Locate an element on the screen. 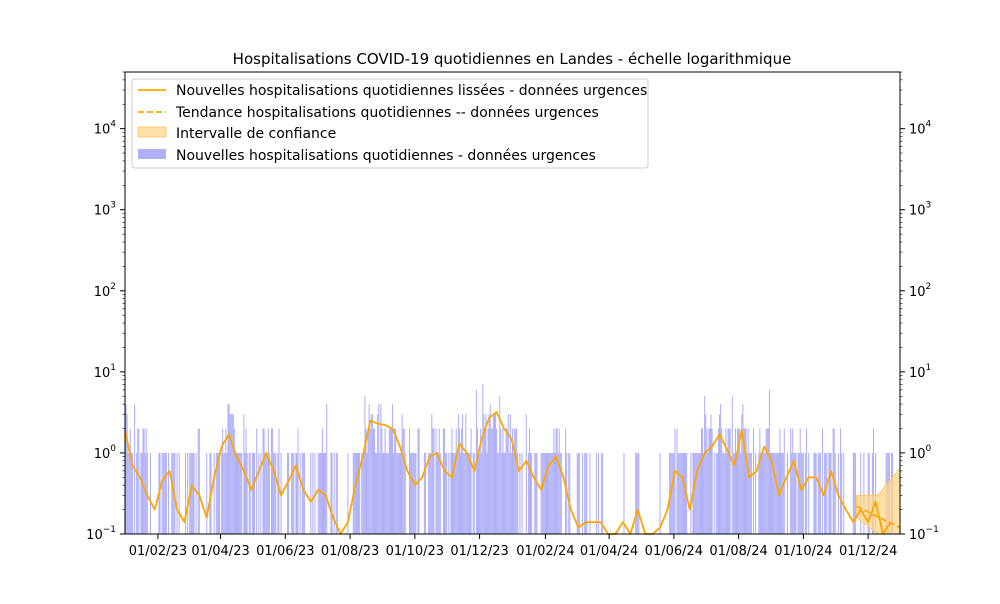  y-tick-label: 10³ is located at coordinates (105, 210).